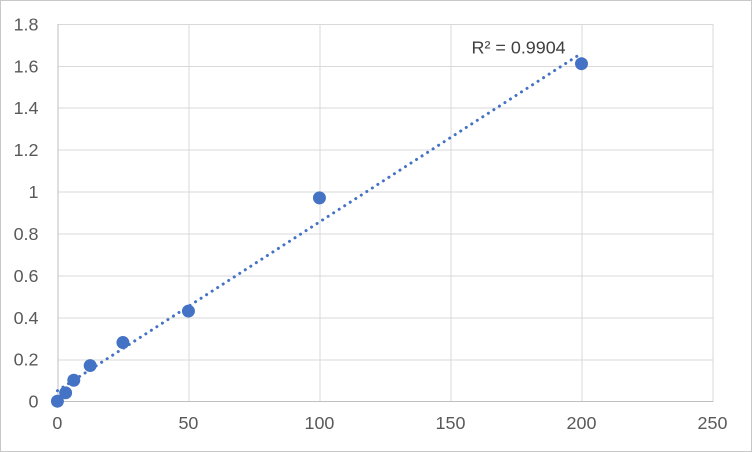 This screenshot has height=452, width=752. I want to click on y-tick-label: 0.8, so click(26, 234).